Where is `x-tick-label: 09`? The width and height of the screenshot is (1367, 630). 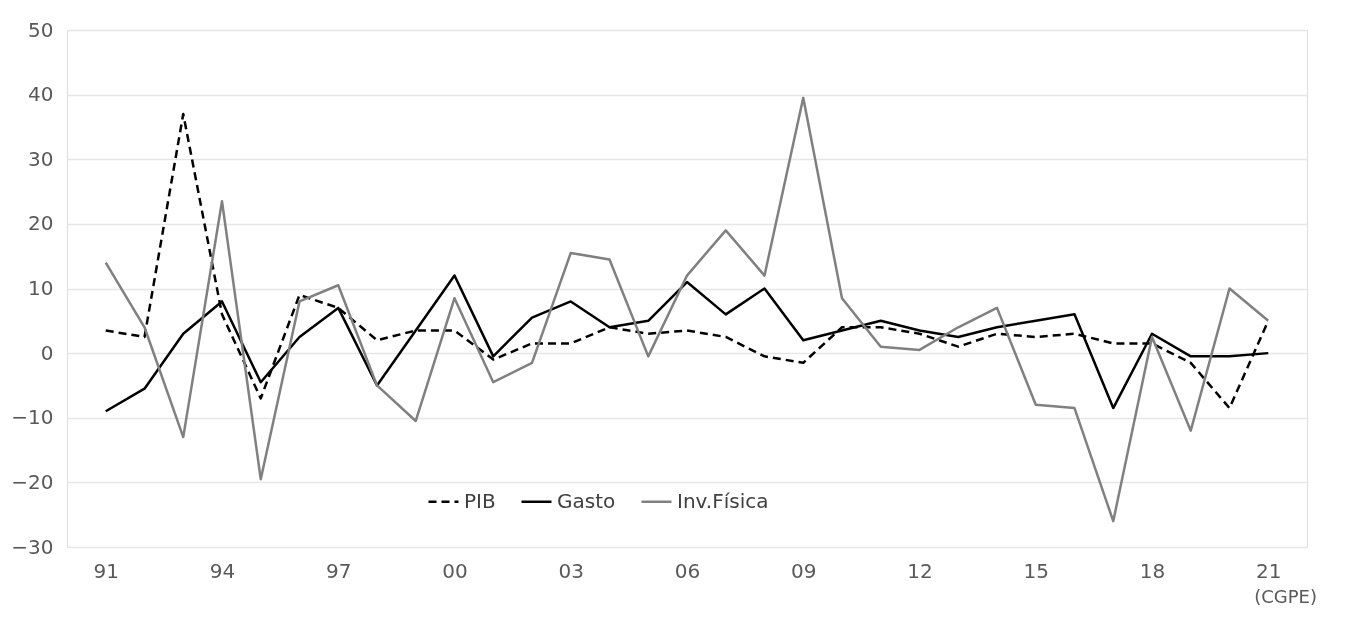
x-tick-label: 09 is located at coordinates (804, 570).